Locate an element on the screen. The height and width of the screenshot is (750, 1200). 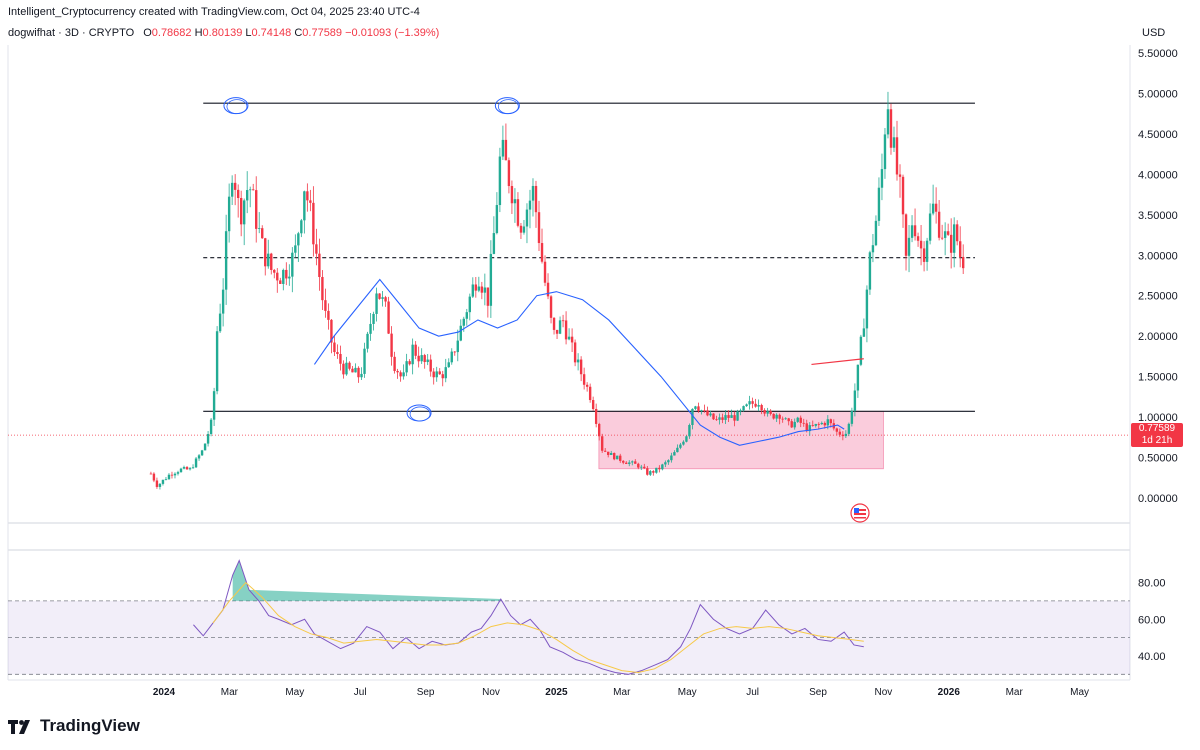
us-flag-icon is located at coordinates (860, 513).